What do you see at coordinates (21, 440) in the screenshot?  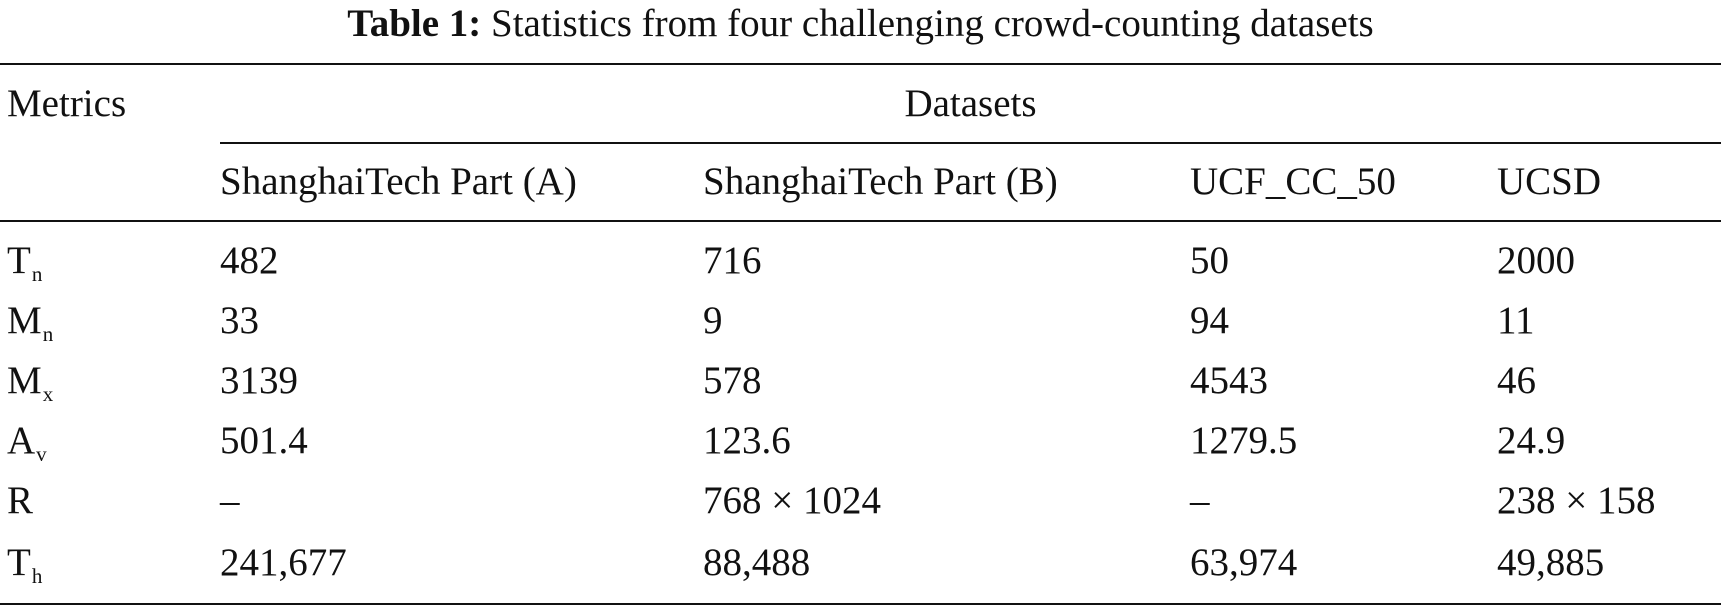 I see `metric-symbol: A` at bounding box center [21, 440].